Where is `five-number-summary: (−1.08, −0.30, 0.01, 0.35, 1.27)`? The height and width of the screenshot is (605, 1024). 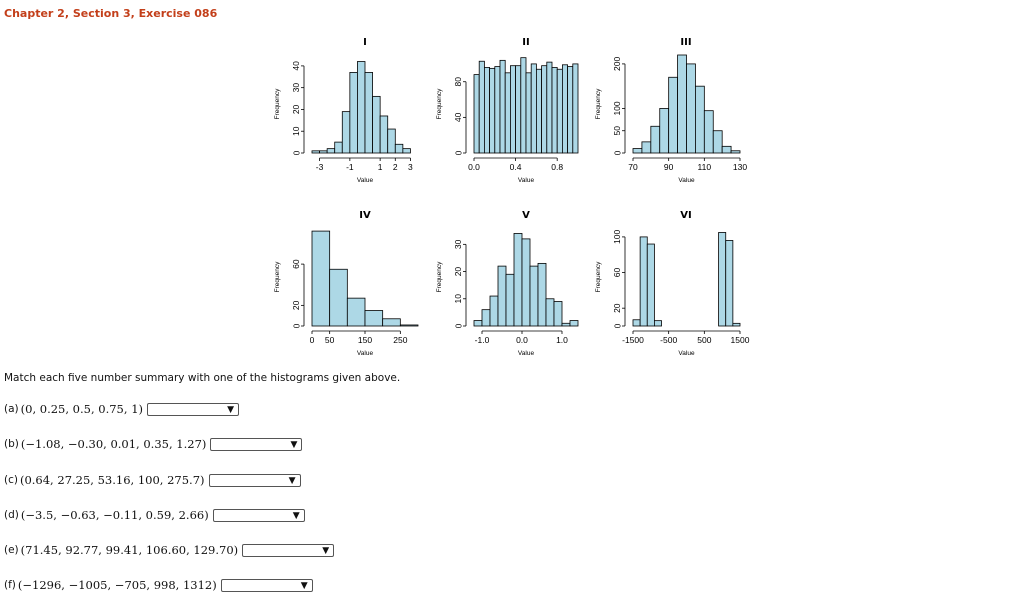
five-number-summary: (−1.08, −0.30, 0.01, 0.35, 1.27) is located at coordinates (113, 444).